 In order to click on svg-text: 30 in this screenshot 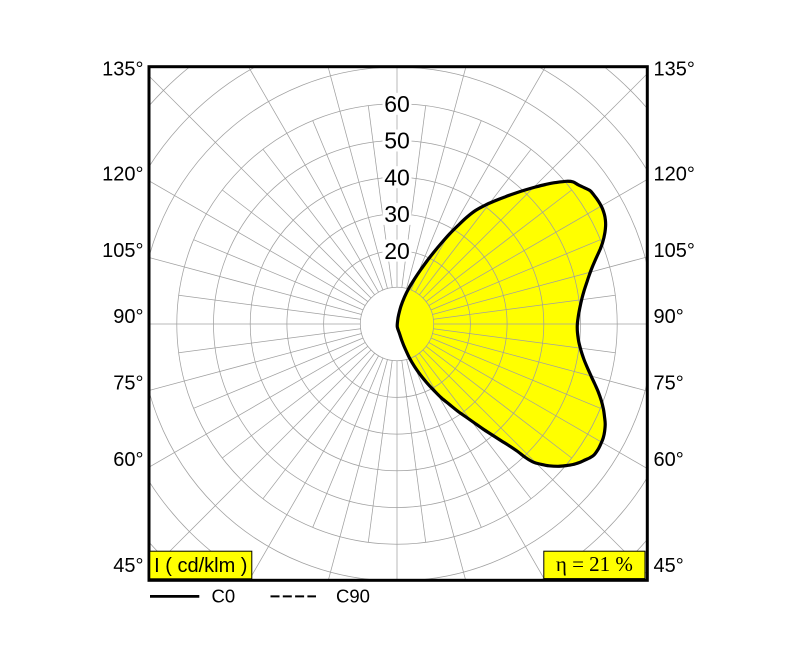, I will do `click(397, 214)`.